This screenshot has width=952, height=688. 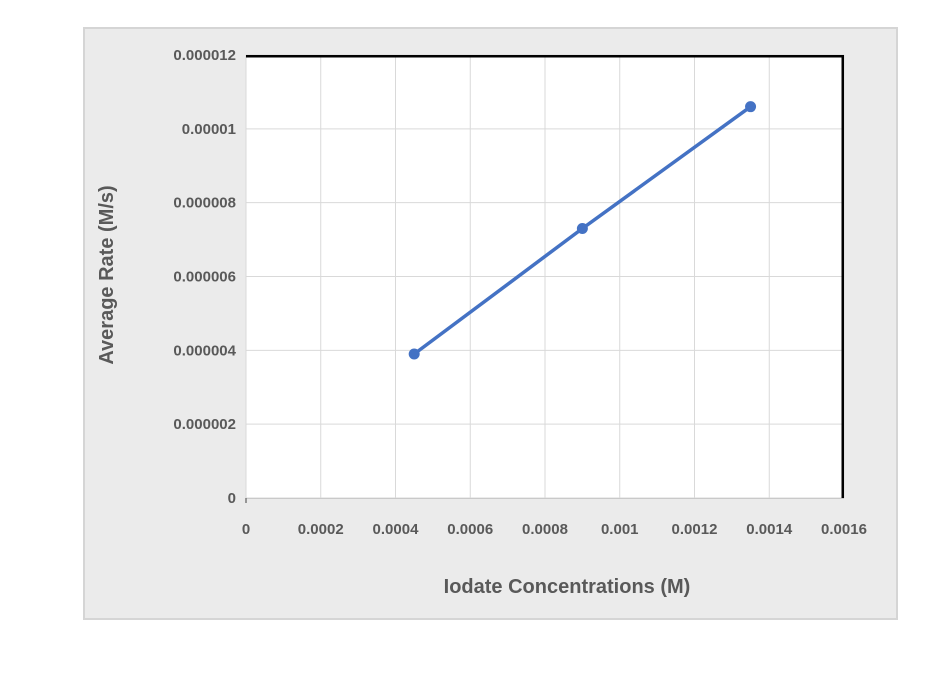 What do you see at coordinates (204, 203) in the screenshot?
I see `y-tick-label: 0.000008` at bounding box center [204, 203].